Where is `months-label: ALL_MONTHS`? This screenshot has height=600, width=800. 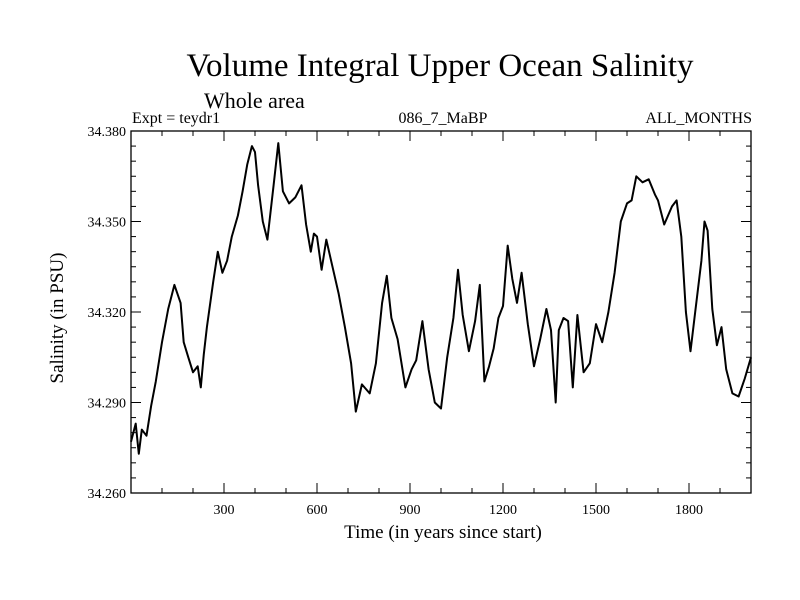
months-label: ALL_MONTHS is located at coordinates (698, 118).